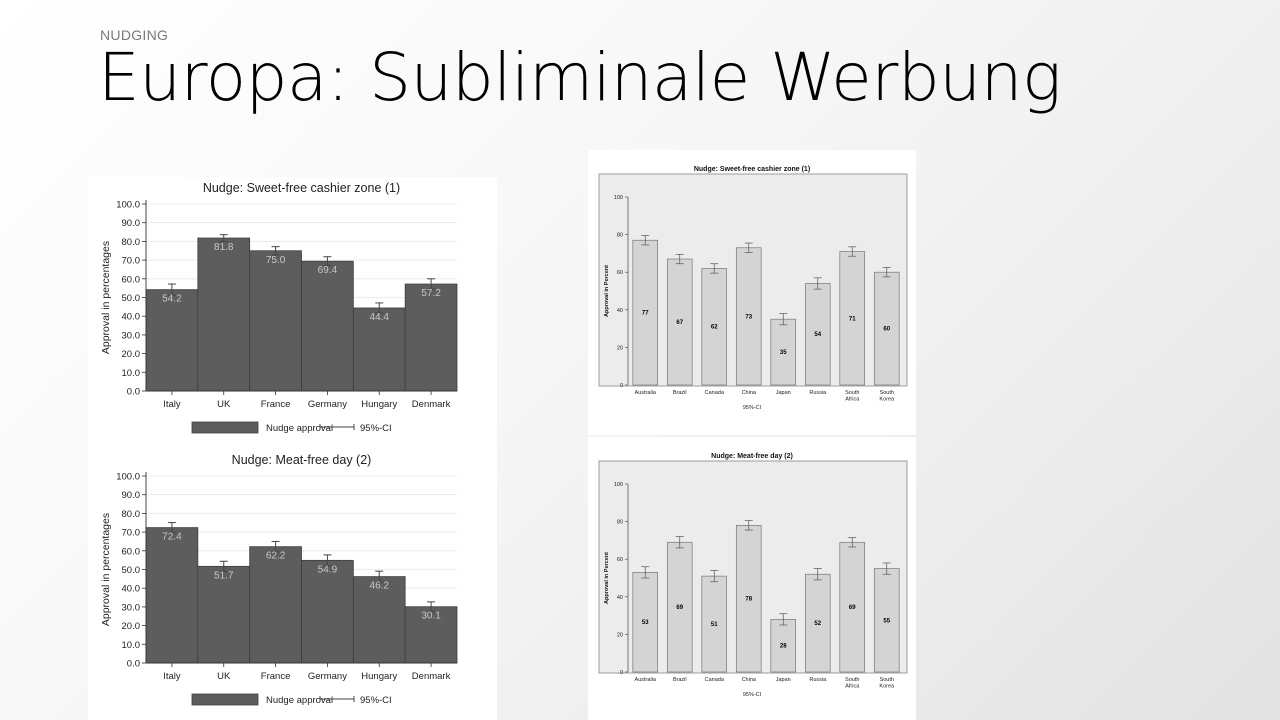  I want to click on eu2-ytick-label: 60.0, so click(131, 551).